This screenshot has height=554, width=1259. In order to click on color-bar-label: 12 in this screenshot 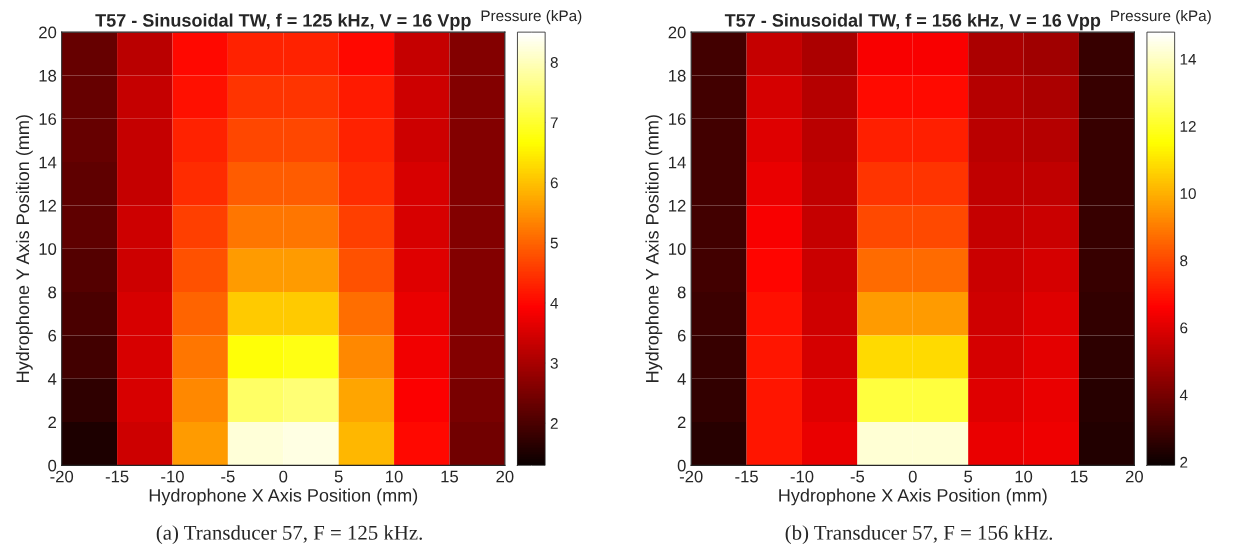, I will do `click(1188, 126)`.